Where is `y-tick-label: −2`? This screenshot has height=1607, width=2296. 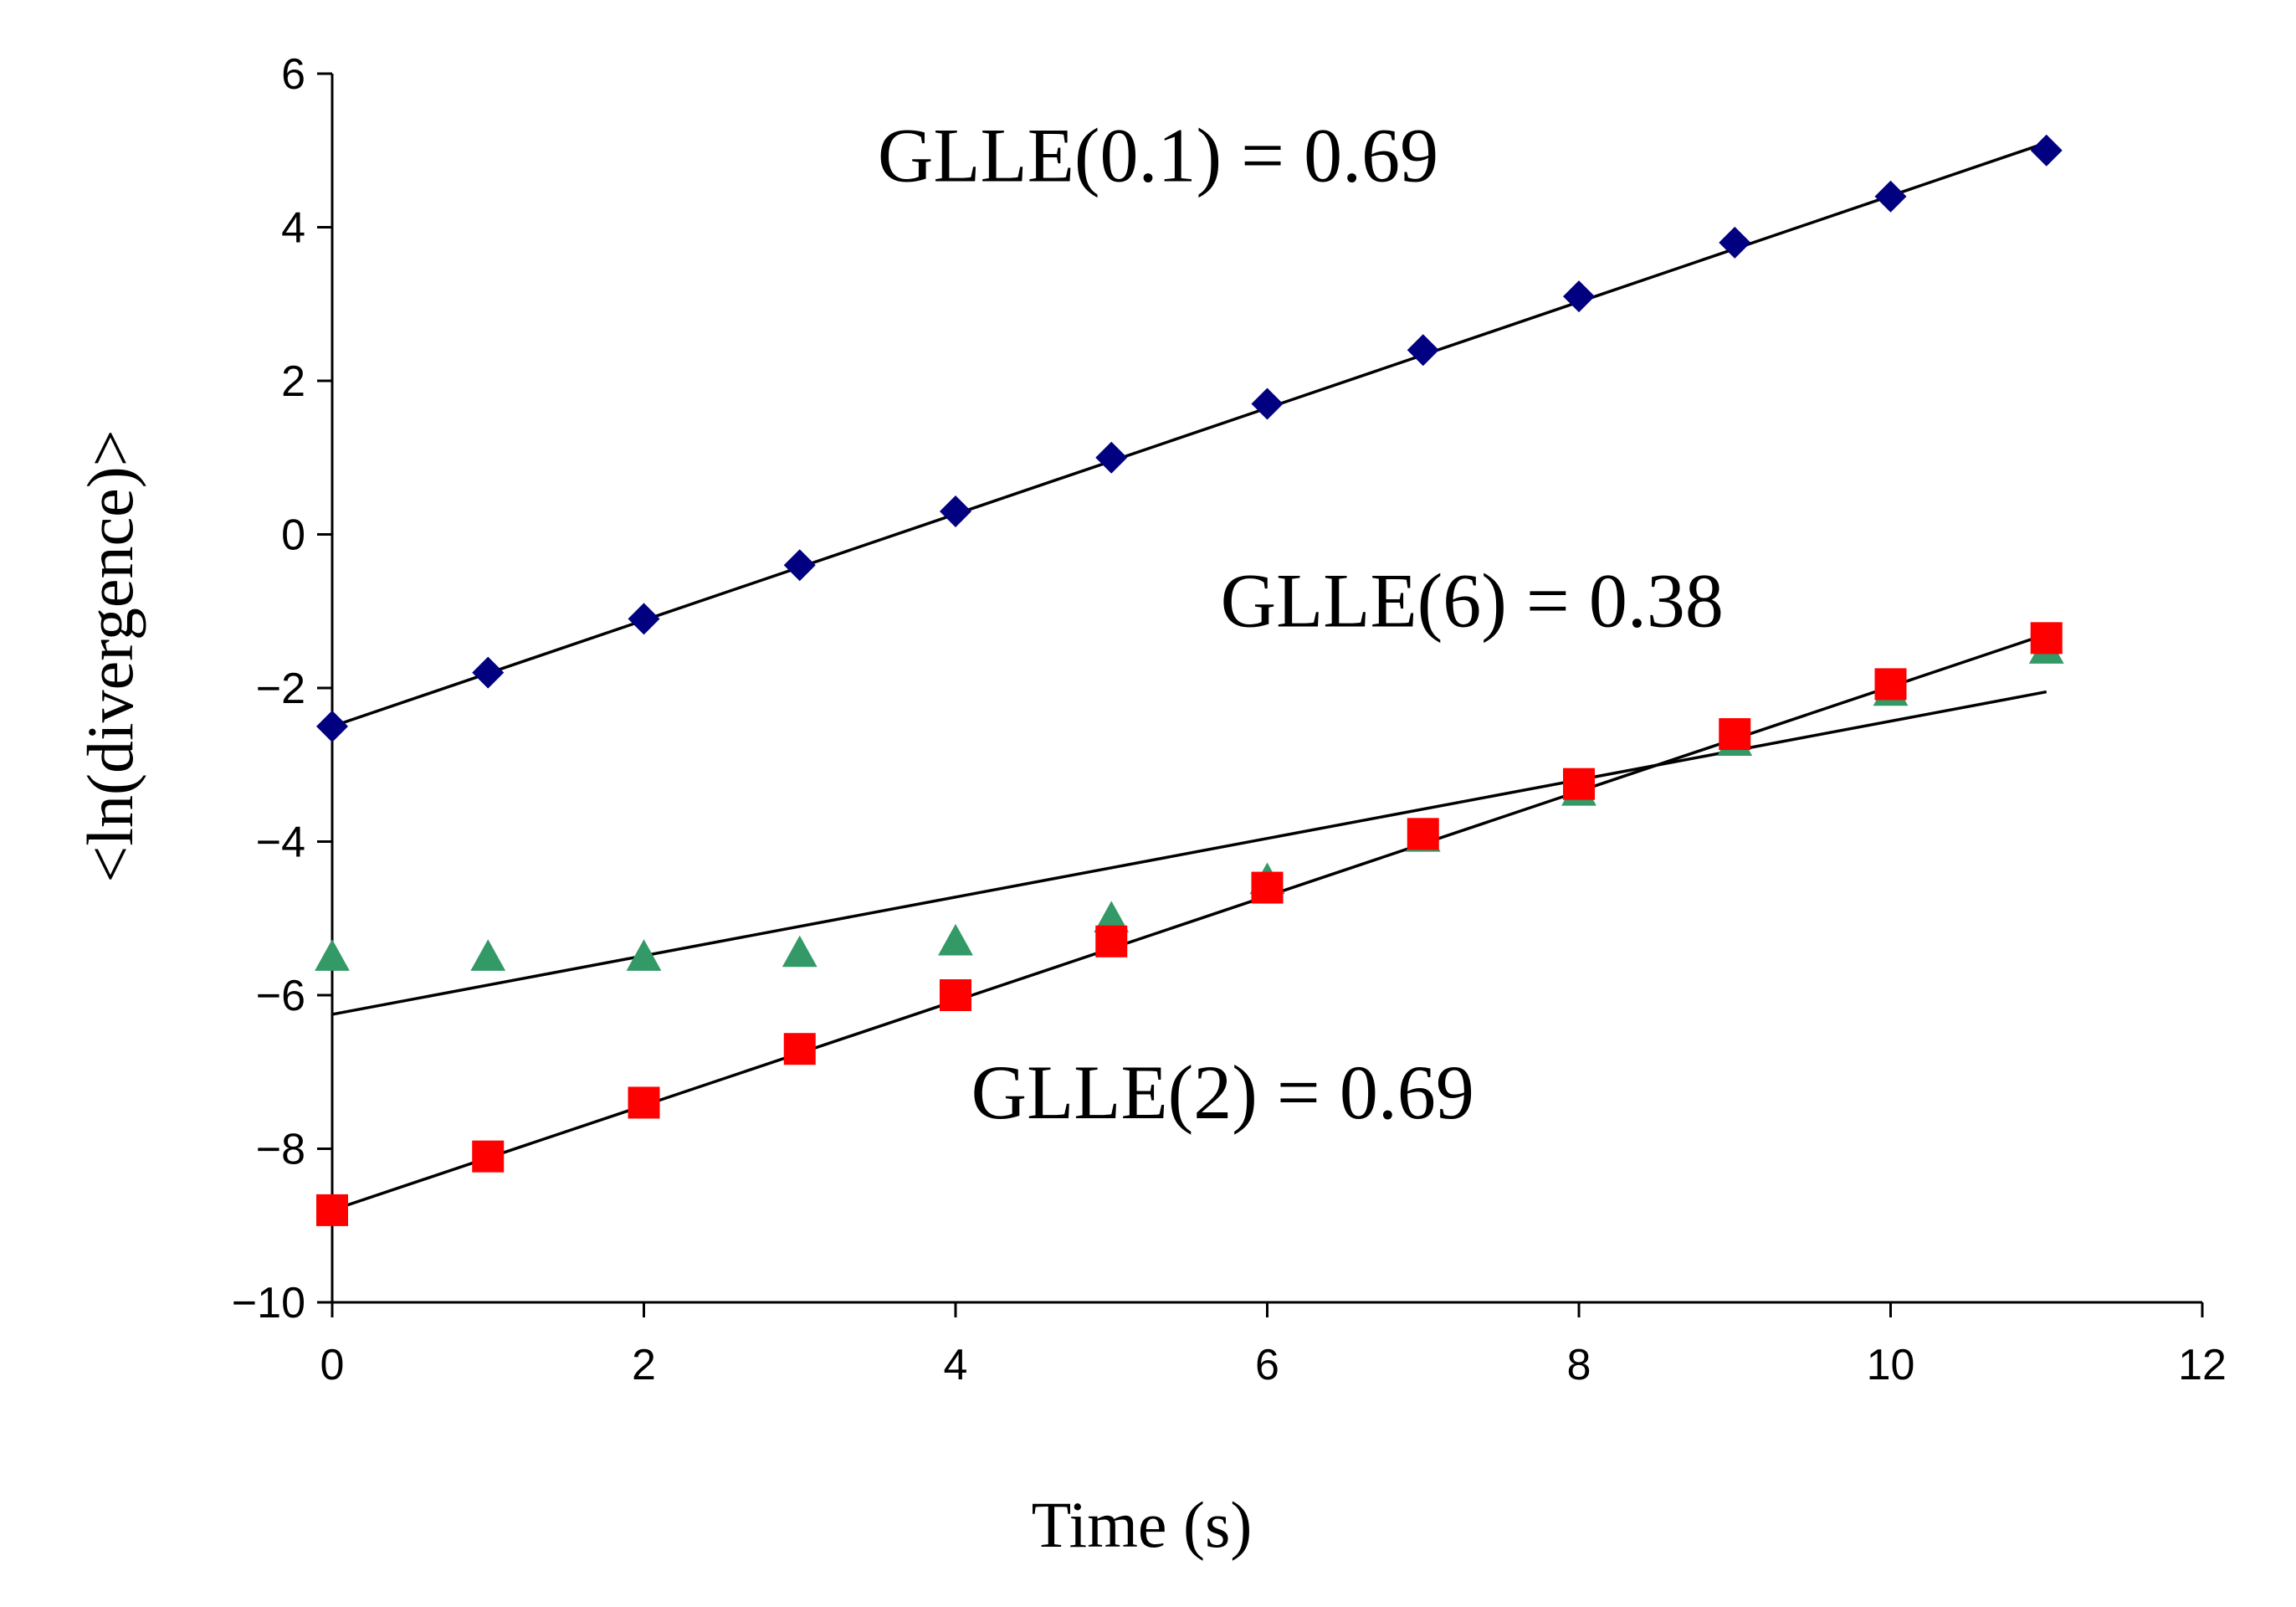 y-tick-label: −2 is located at coordinates (280, 689).